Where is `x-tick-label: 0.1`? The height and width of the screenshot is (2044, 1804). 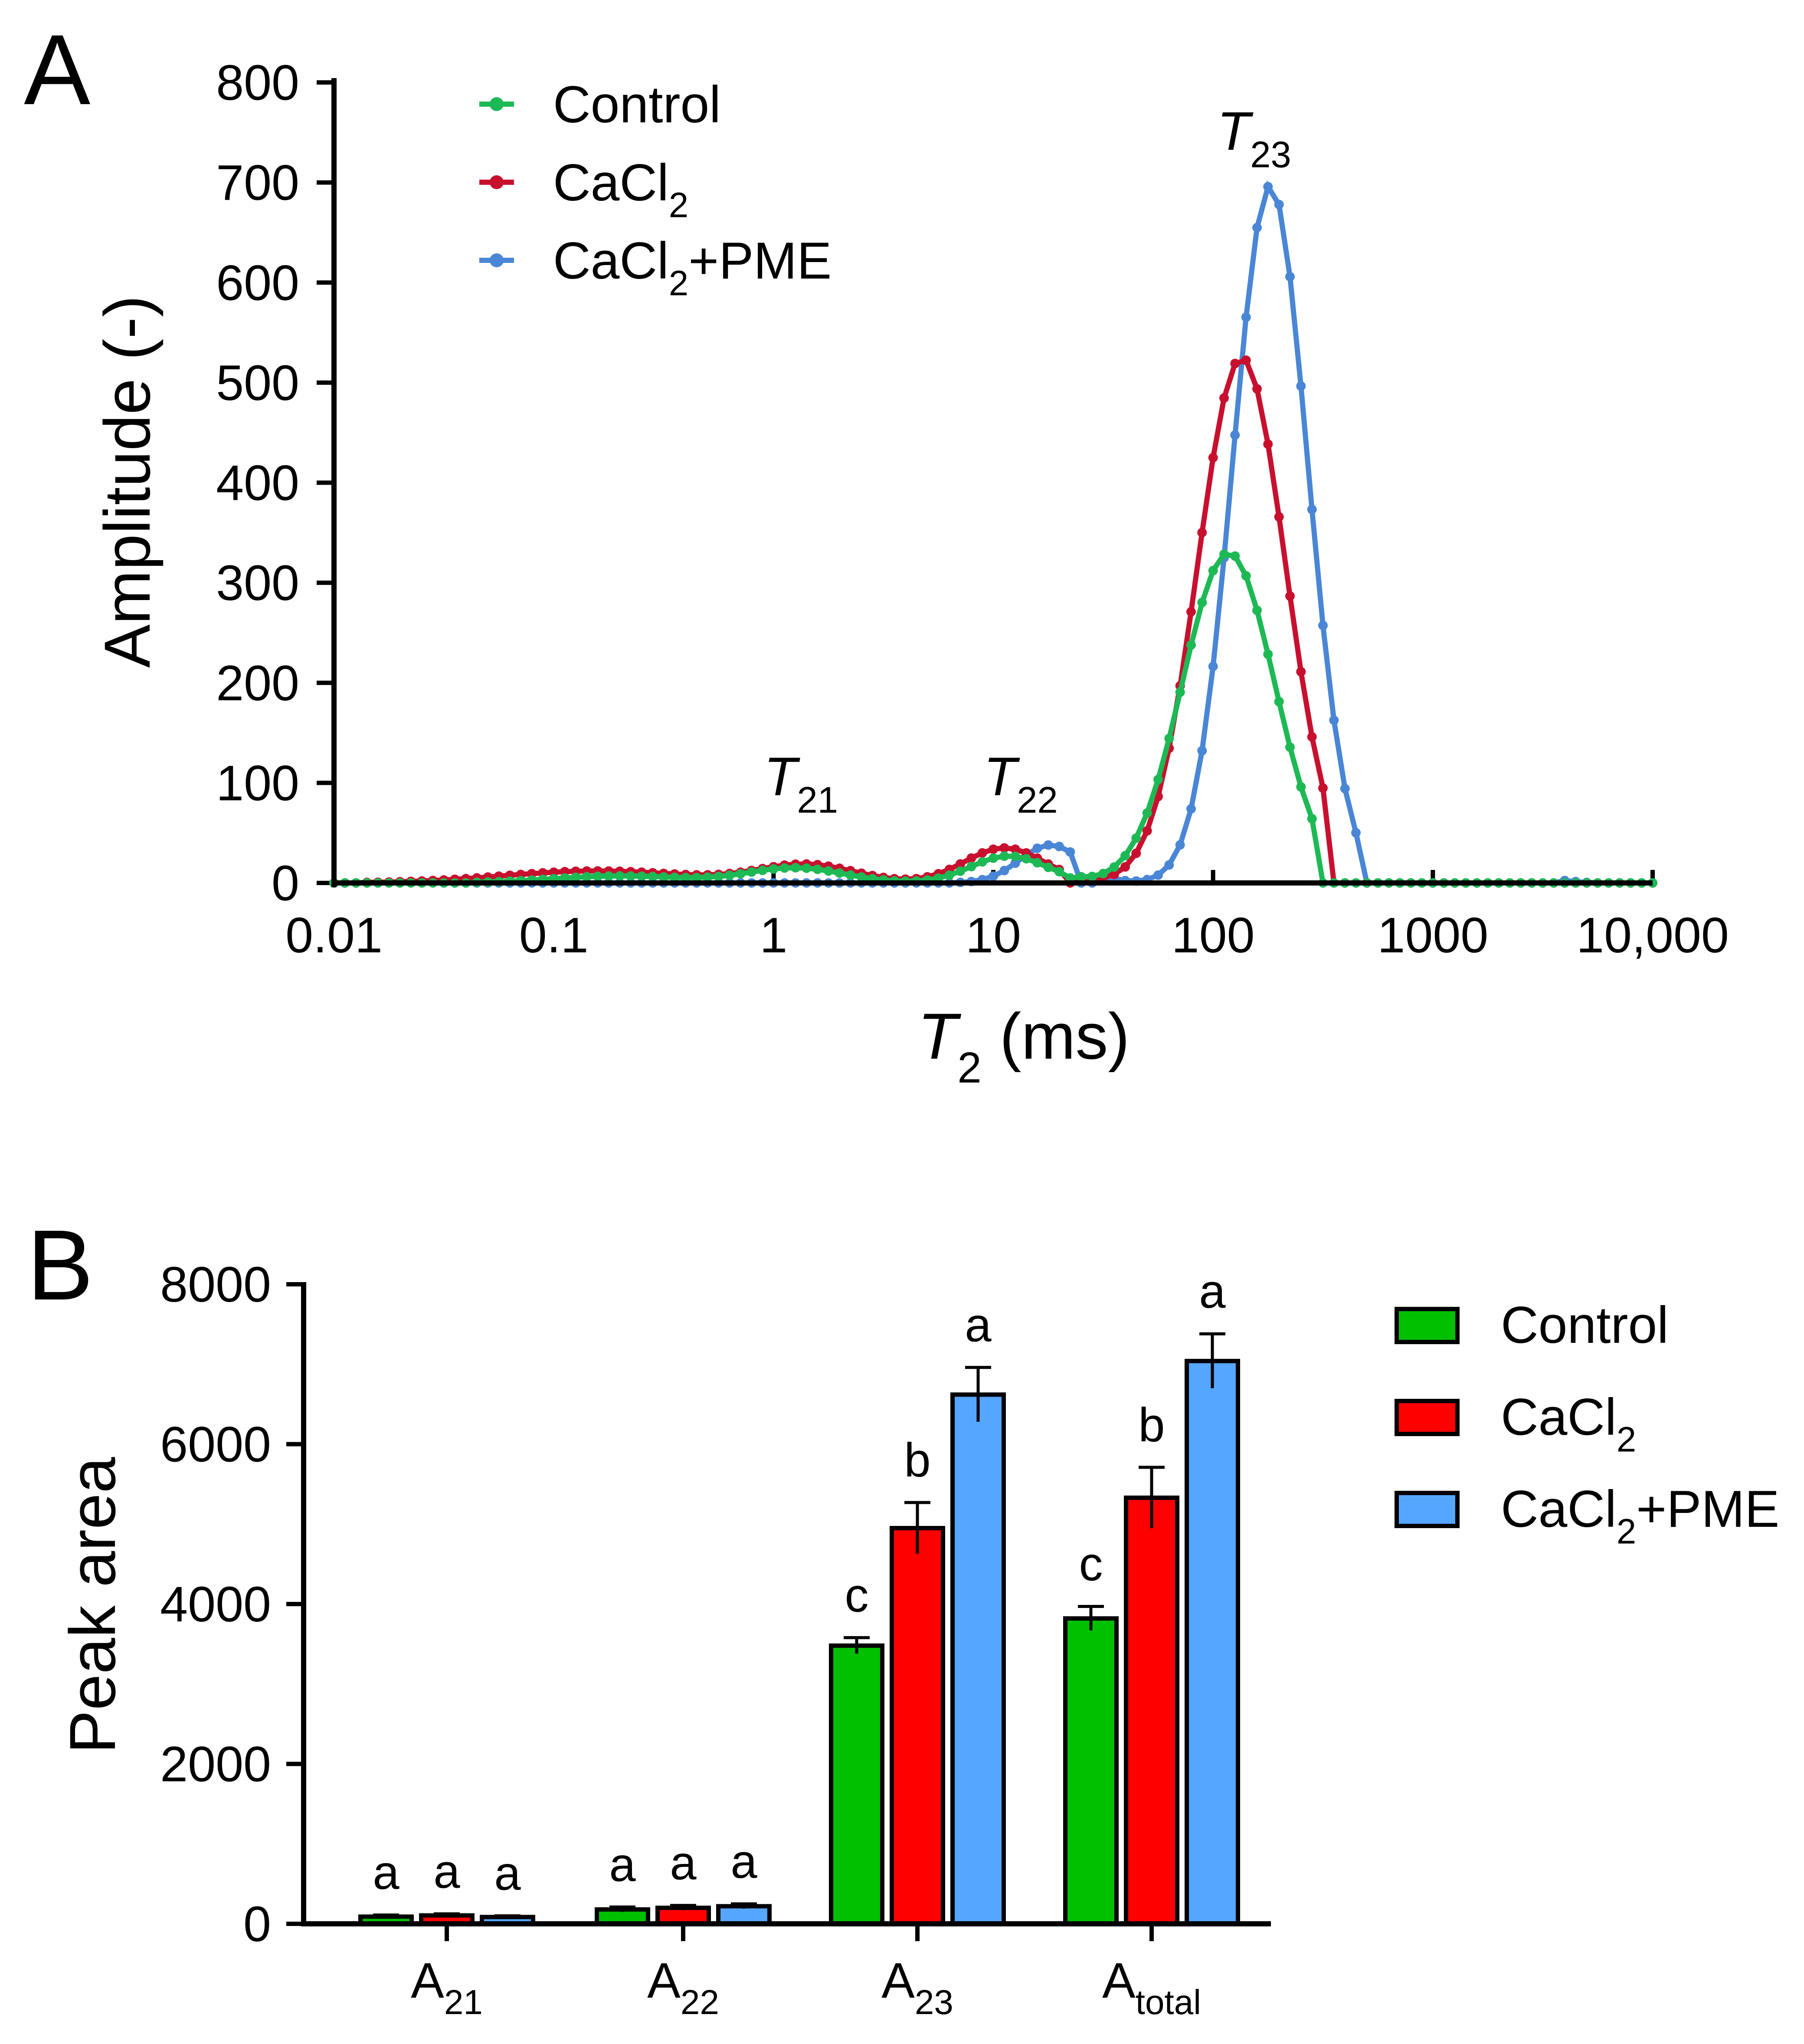
x-tick-label: 0.1 is located at coordinates (554, 936).